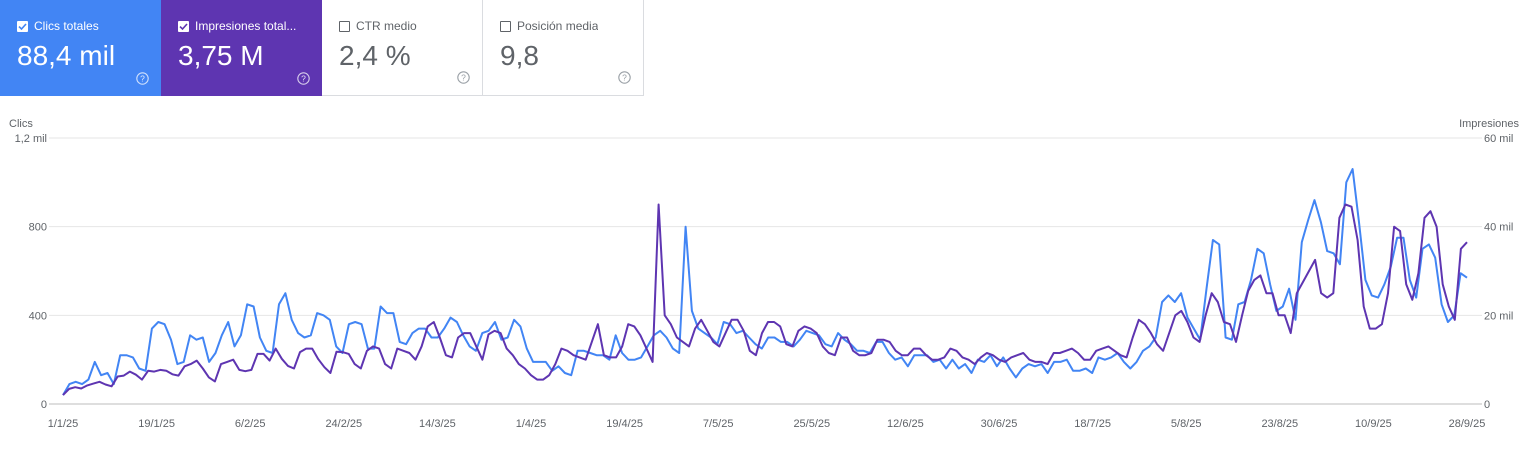 Image resolution: width=1524 pixels, height=452 pixels. What do you see at coordinates (31, 272) in the screenshot?
I see `left-axis-ticks: 1,2 mil 800 400 0` at bounding box center [31, 272].